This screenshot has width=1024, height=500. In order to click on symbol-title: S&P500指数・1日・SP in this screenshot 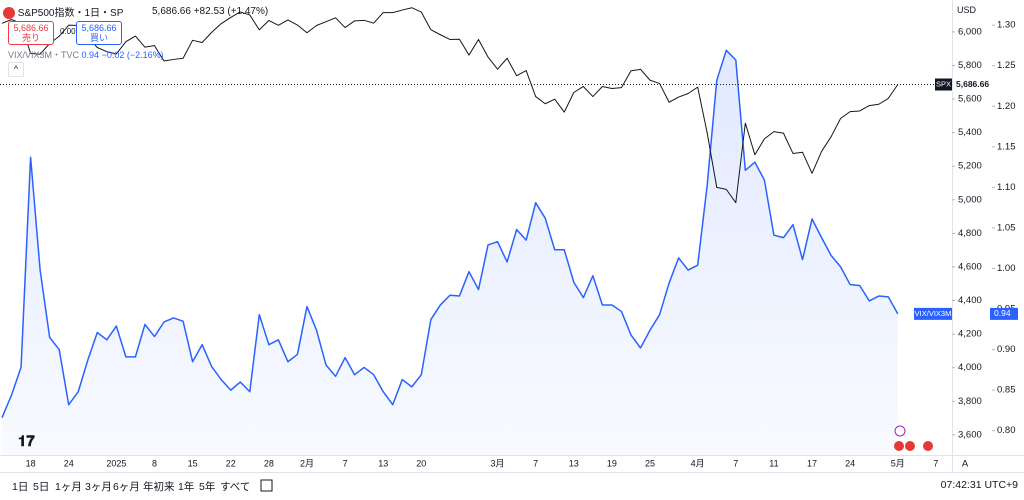, I will do `click(70, 13)`.